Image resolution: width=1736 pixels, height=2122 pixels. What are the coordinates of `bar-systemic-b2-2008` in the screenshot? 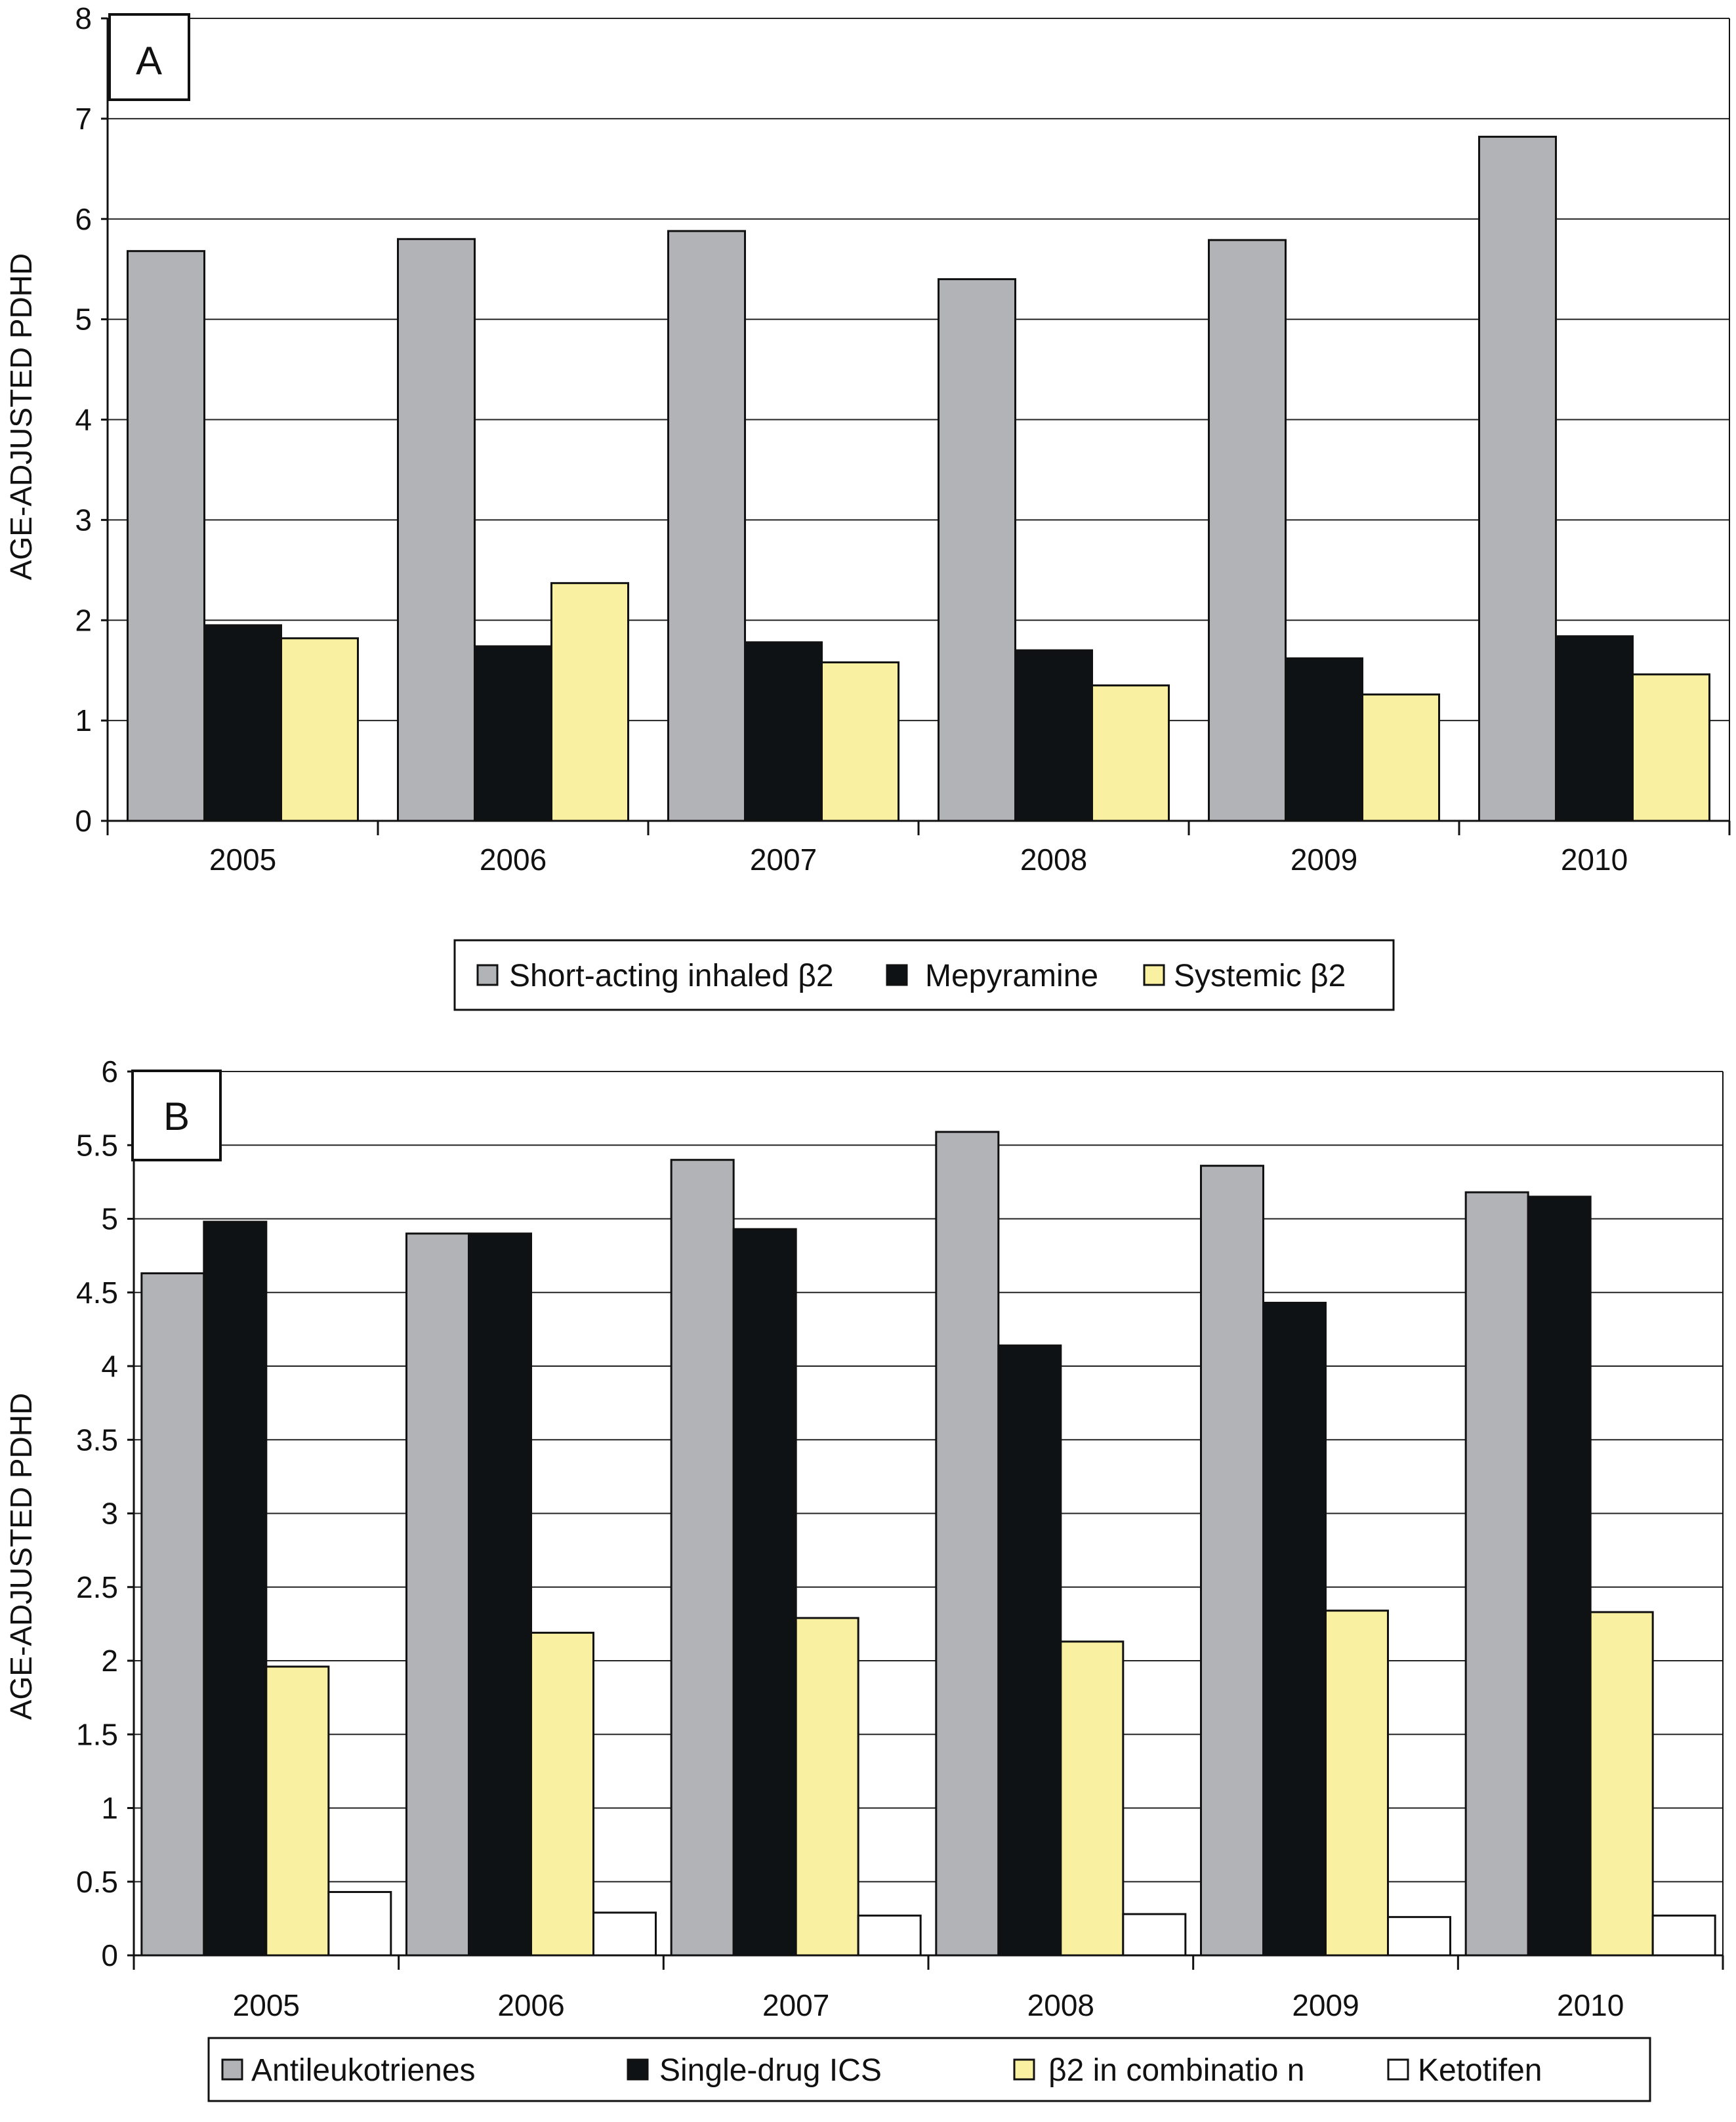 It's located at (1130, 753).